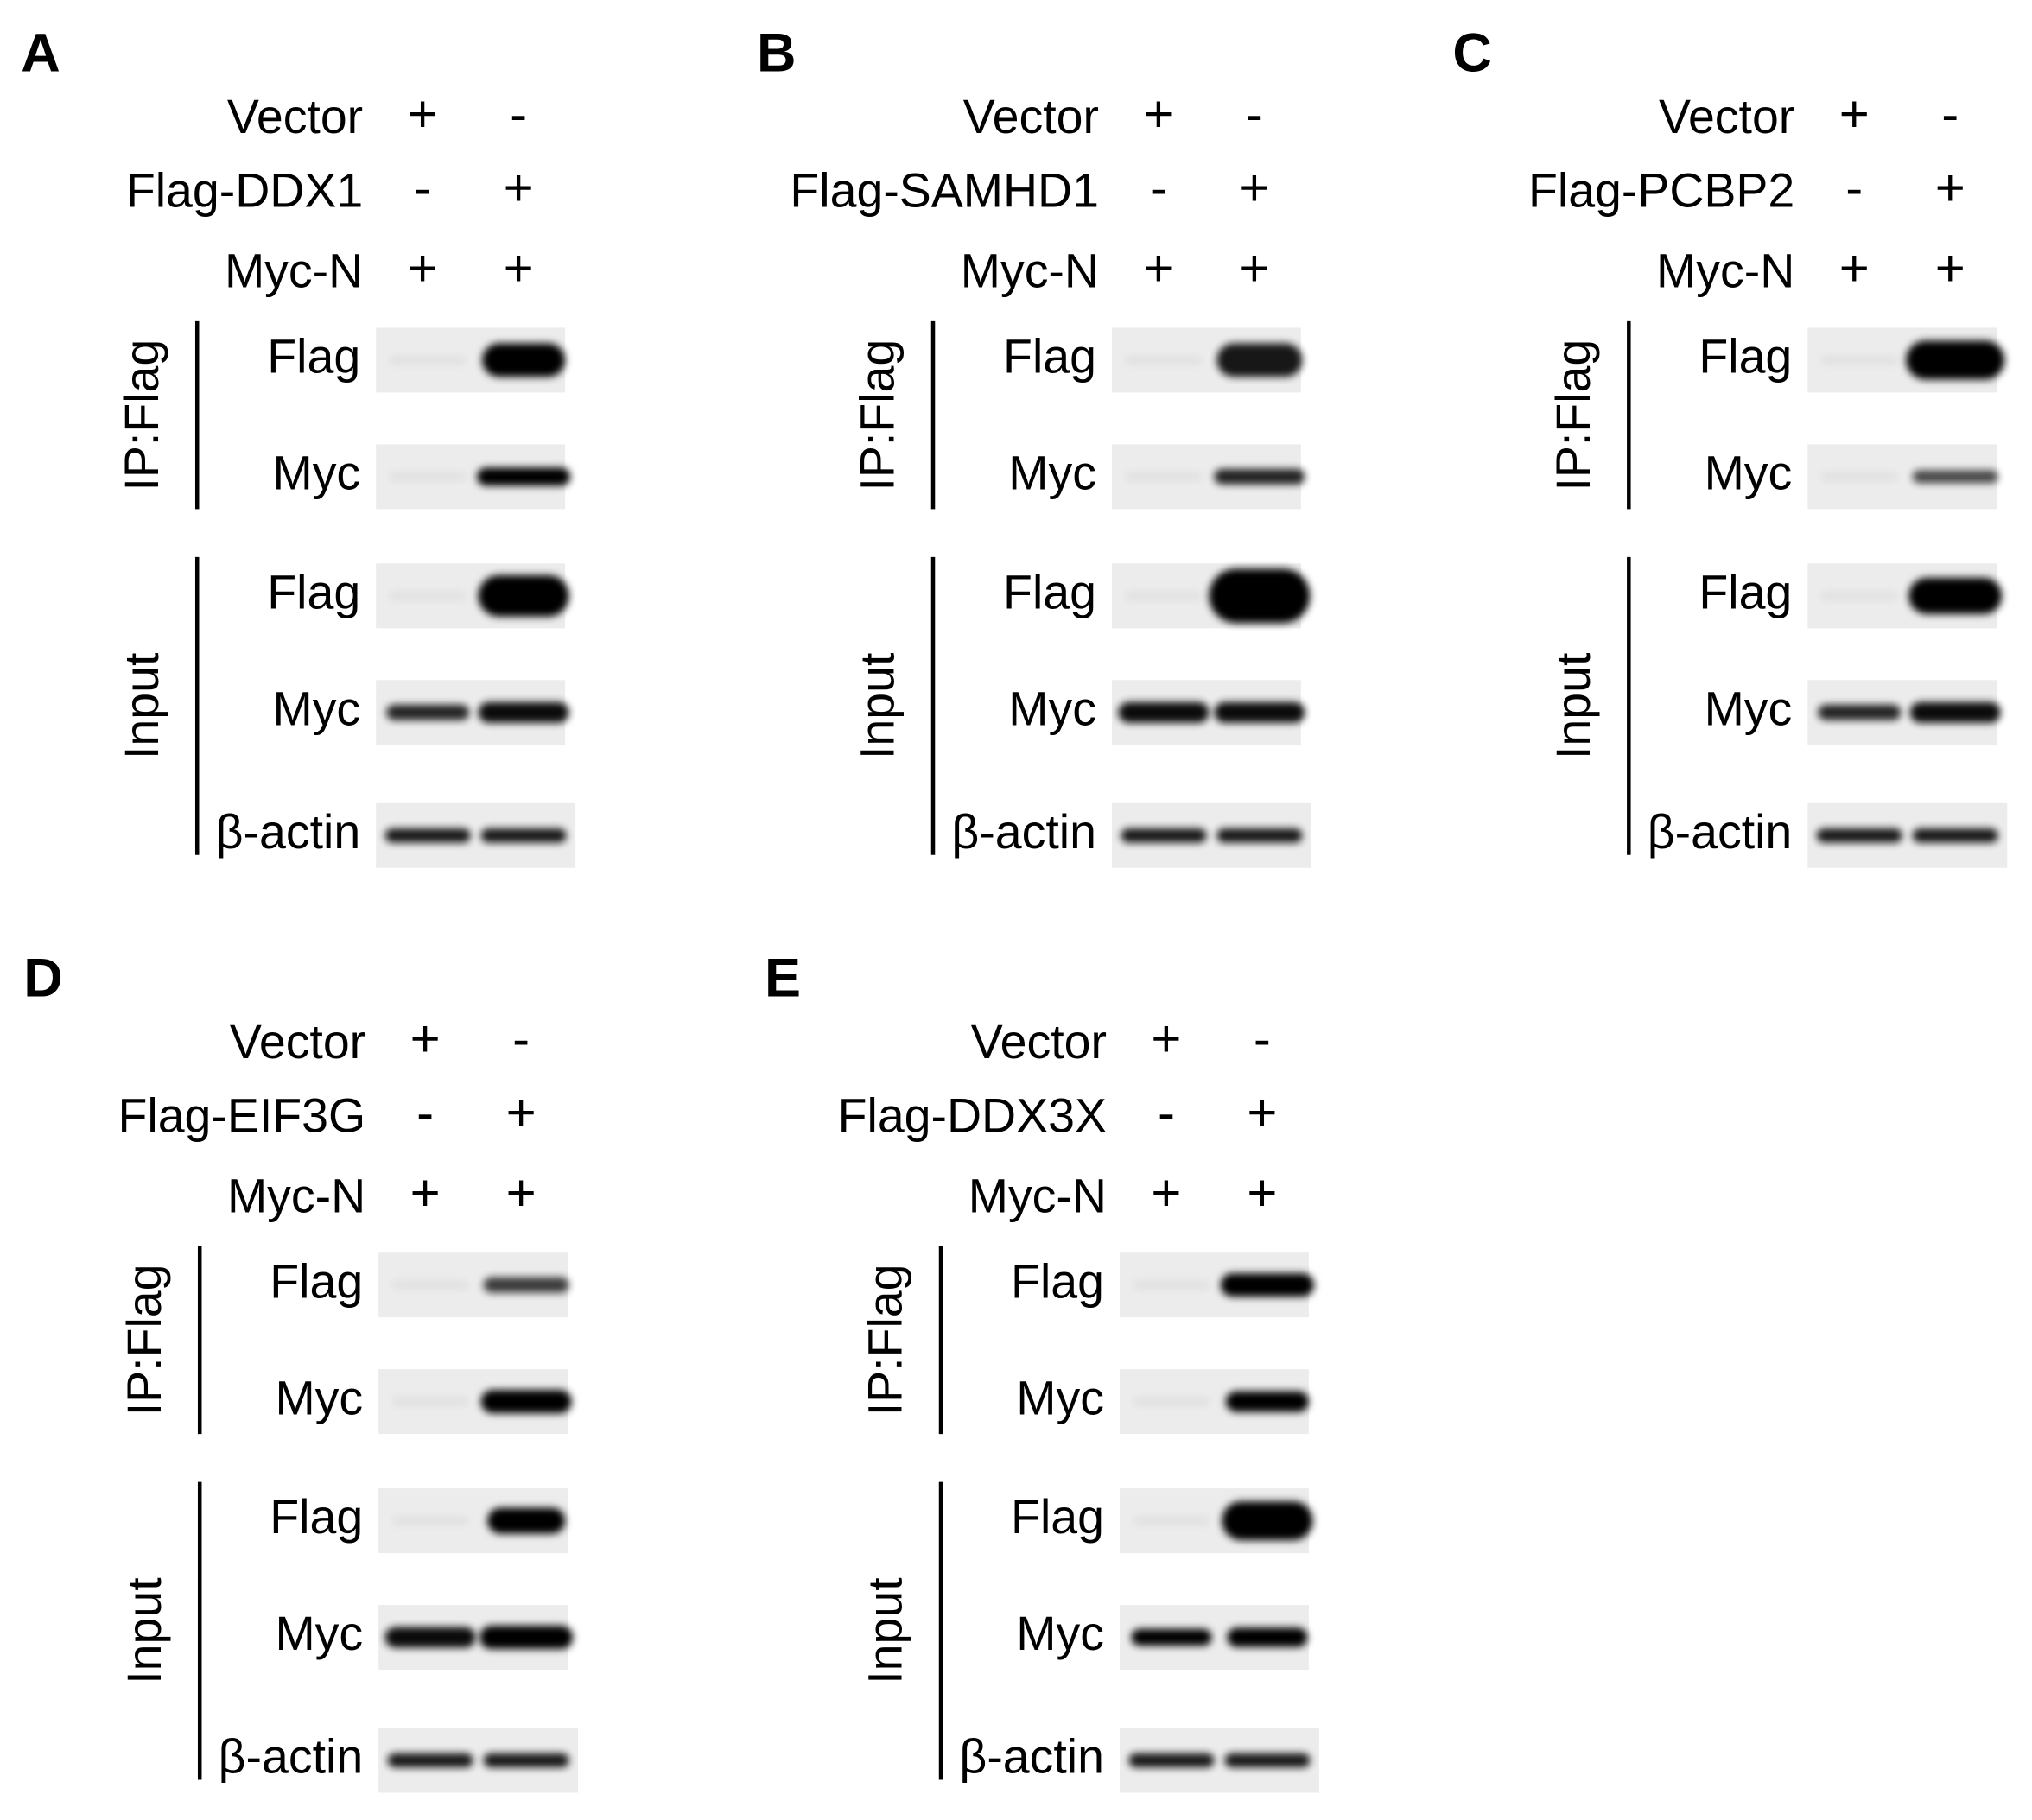  I want to click on condition-label: Flag-EIF3G, so click(242, 1115).